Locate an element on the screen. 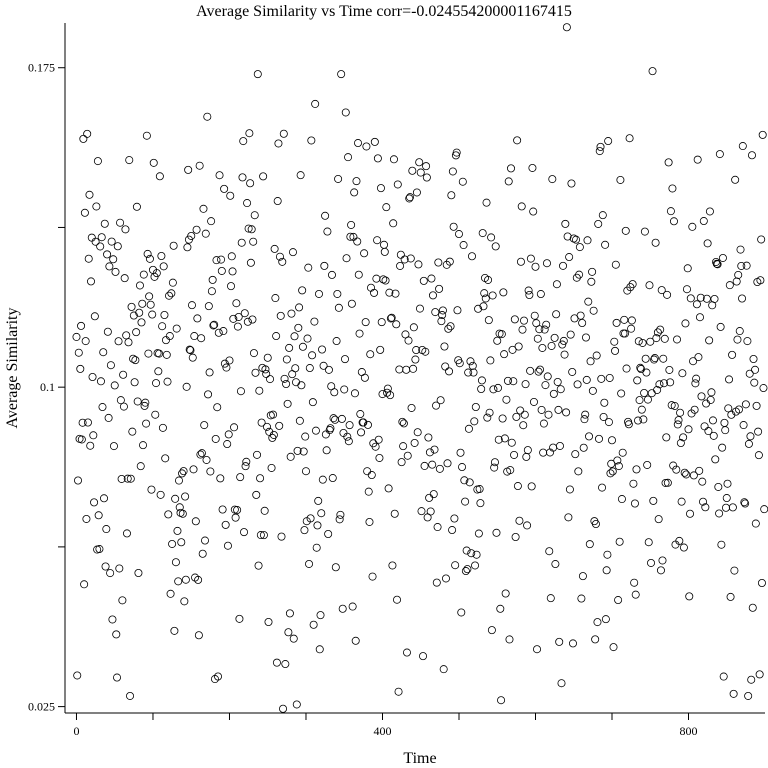 This screenshot has height=768, width=768. y-tick-label-4: 0.175 is located at coordinates (41, 68).